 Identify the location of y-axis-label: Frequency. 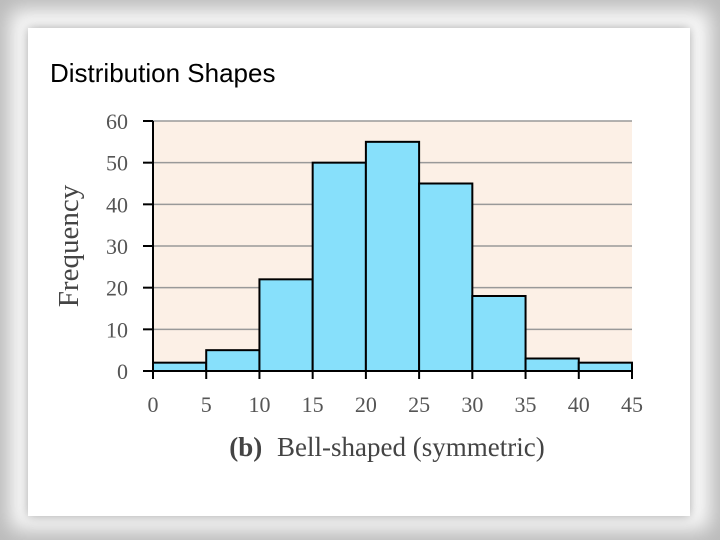
(69, 245).